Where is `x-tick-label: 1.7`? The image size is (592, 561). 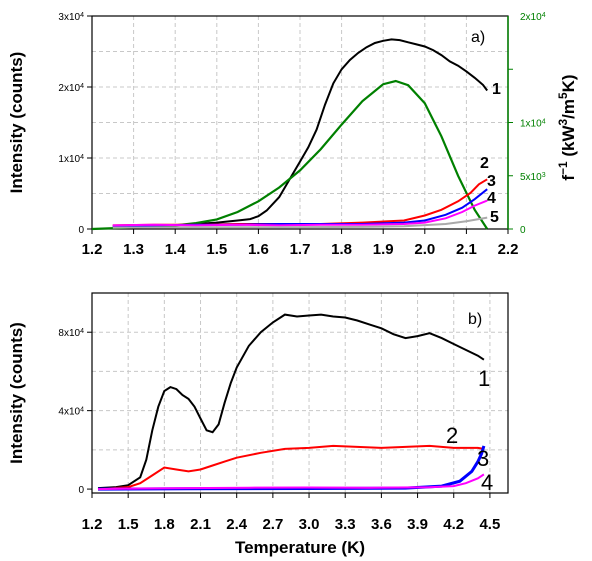 x-tick-label: 1.7 is located at coordinates (300, 249).